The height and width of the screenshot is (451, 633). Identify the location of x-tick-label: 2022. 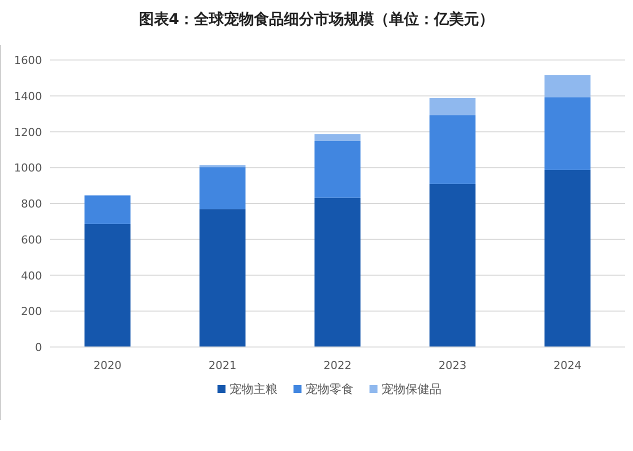
(338, 365).